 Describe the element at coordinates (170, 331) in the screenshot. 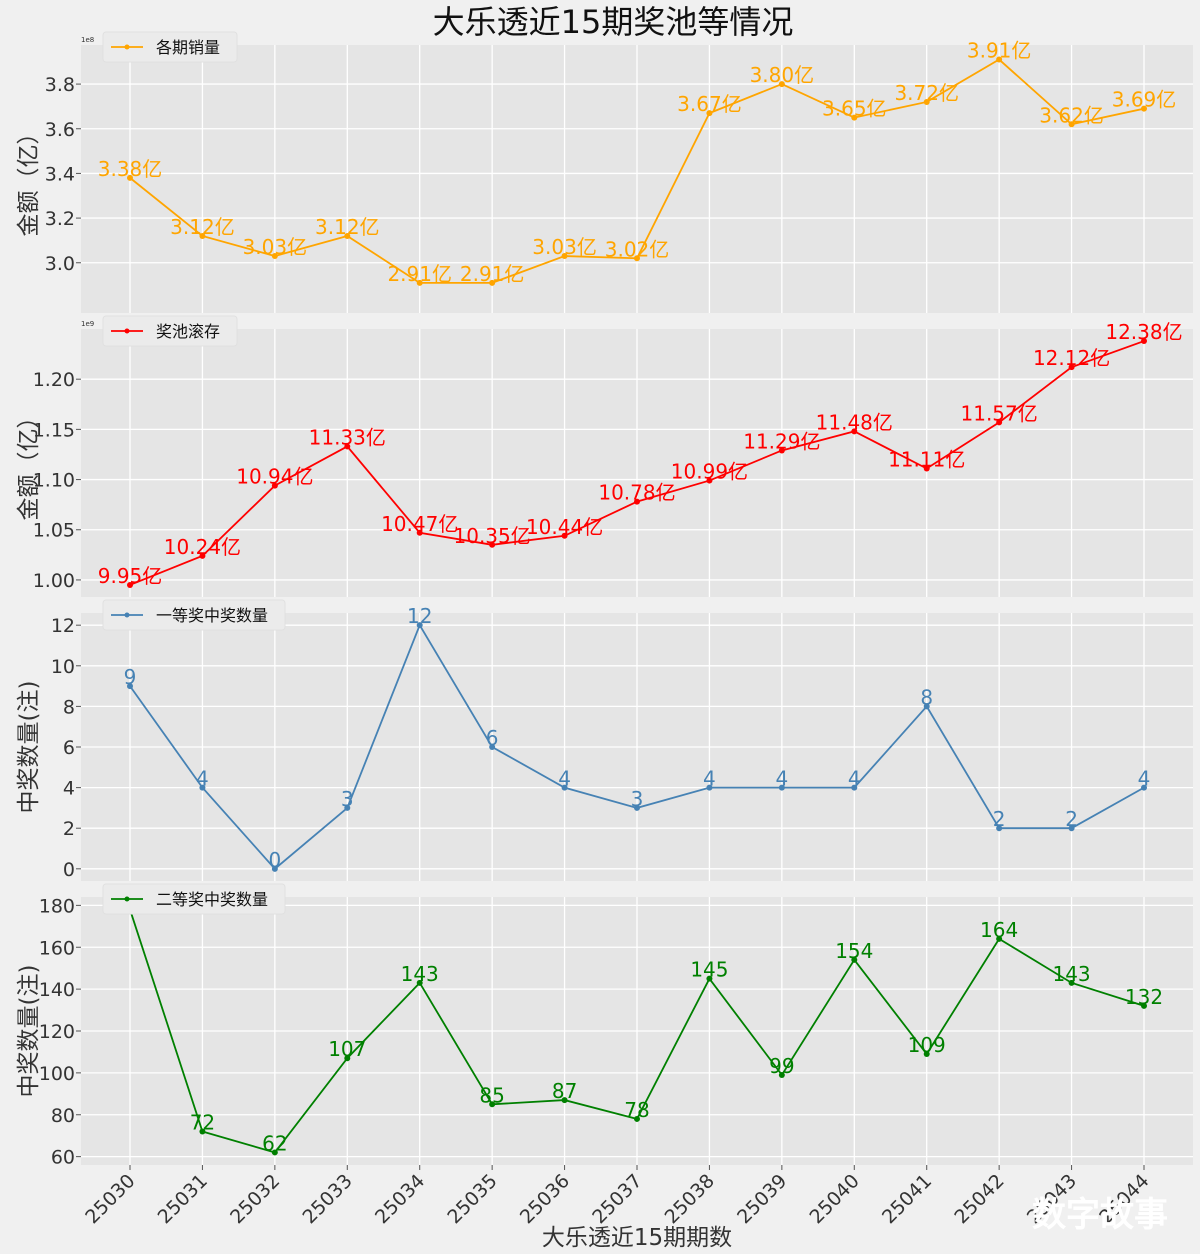

I see `legend: 奖池滚存` at that location.